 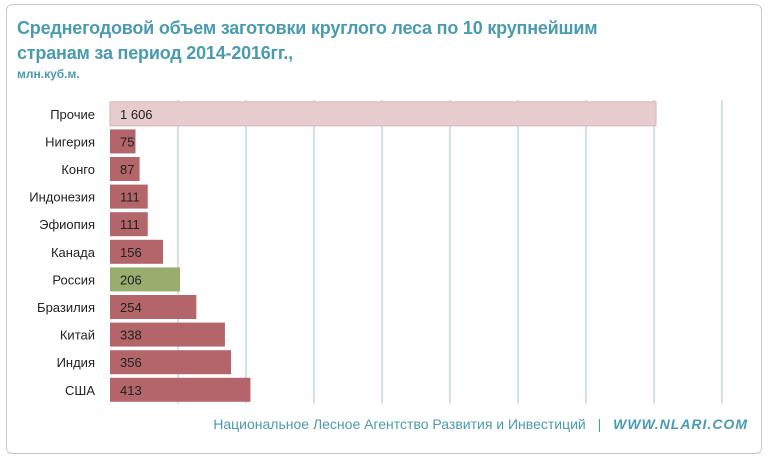 I want to click on category-label: Бразилия, so click(x=66, y=307).